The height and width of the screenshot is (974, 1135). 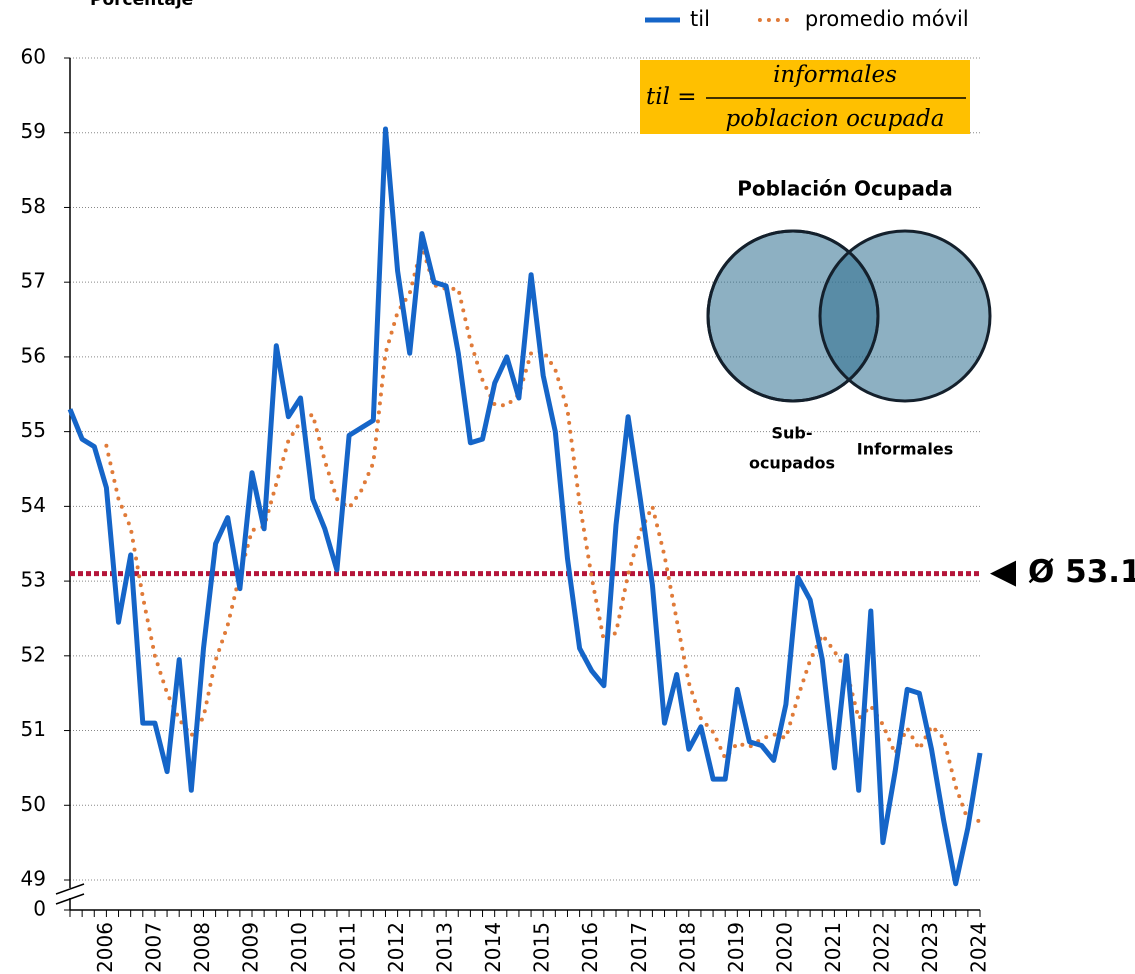 What do you see at coordinates (39, 909) in the screenshot?
I see `y-tick-label: 0` at bounding box center [39, 909].